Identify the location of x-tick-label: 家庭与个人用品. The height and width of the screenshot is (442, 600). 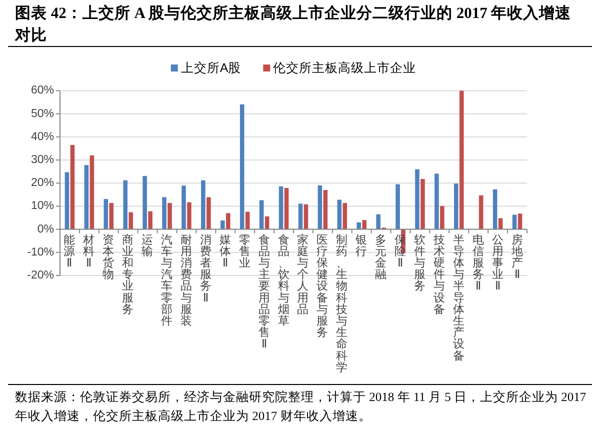
(303, 274).